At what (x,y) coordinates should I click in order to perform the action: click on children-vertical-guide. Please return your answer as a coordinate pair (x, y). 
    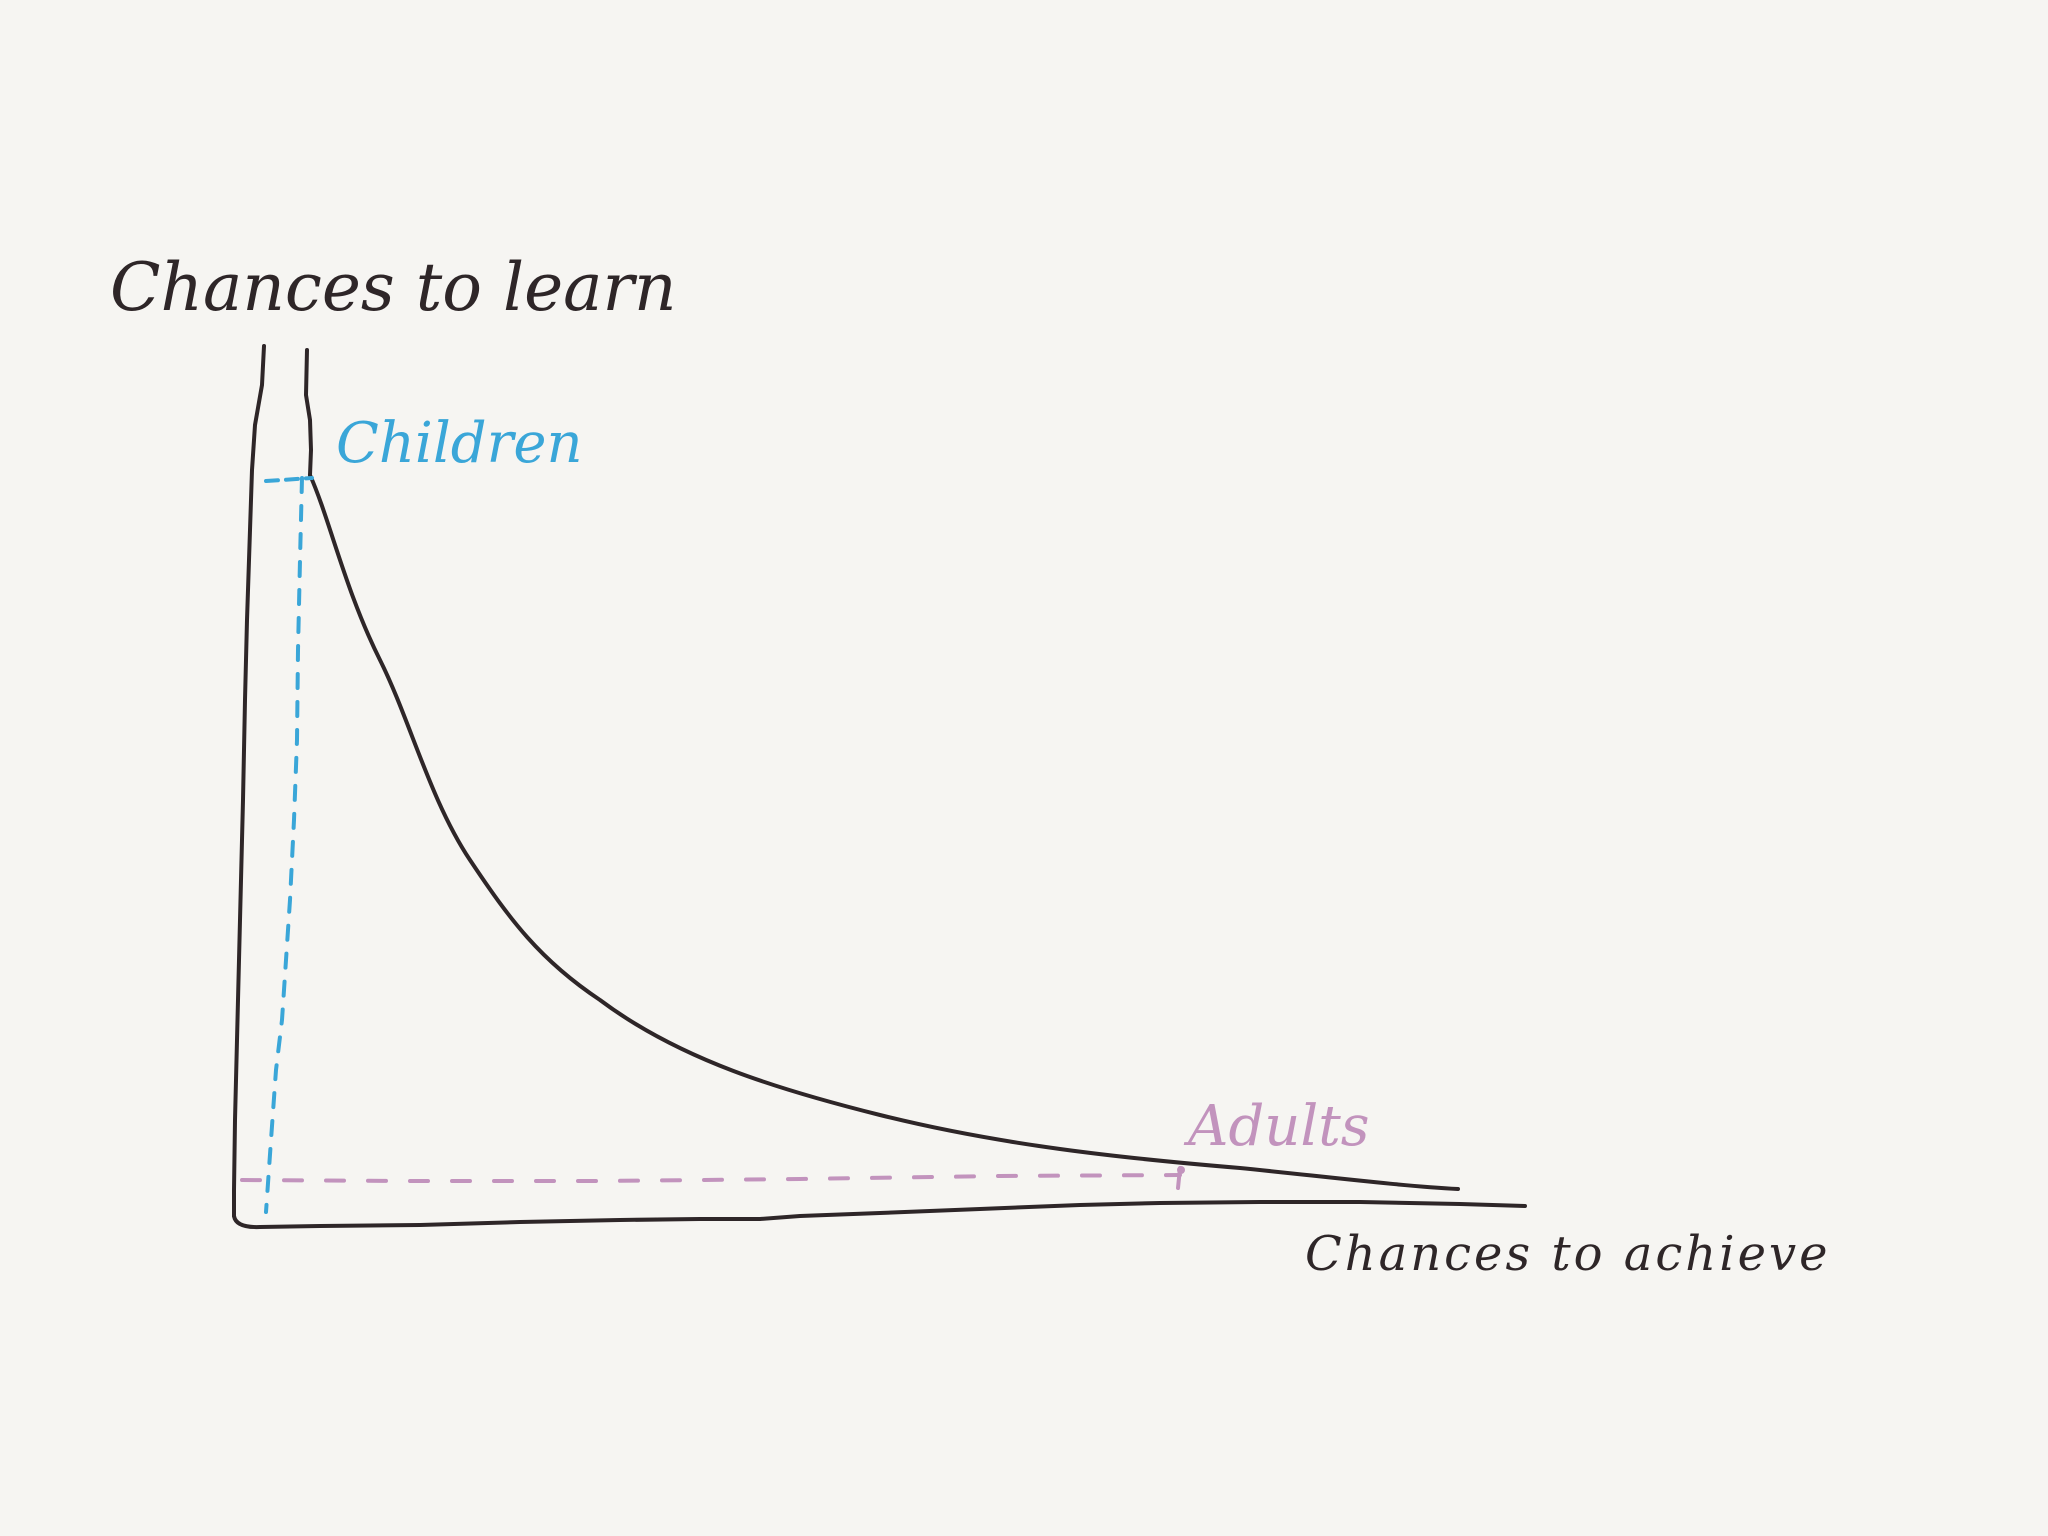
    Looking at the image, I should click on (284, 845).